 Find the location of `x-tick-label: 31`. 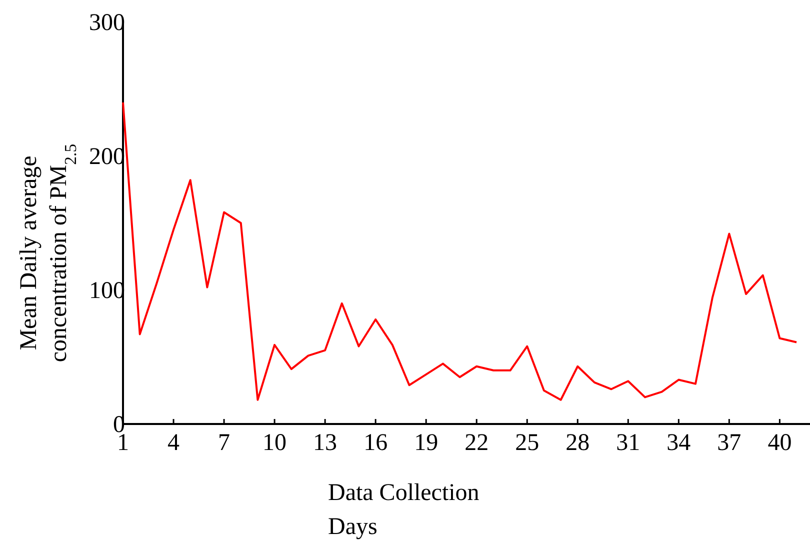

x-tick-label: 31 is located at coordinates (628, 443).